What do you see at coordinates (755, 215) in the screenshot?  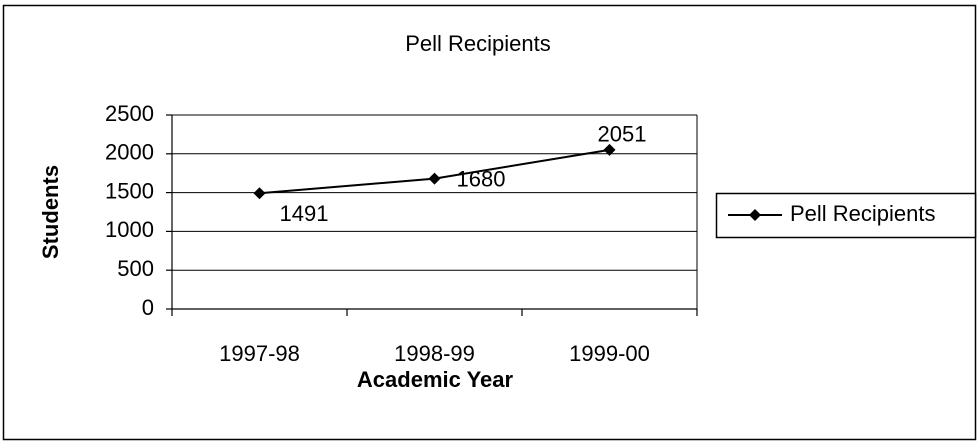 I see `legend-marker` at bounding box center [755, 215].